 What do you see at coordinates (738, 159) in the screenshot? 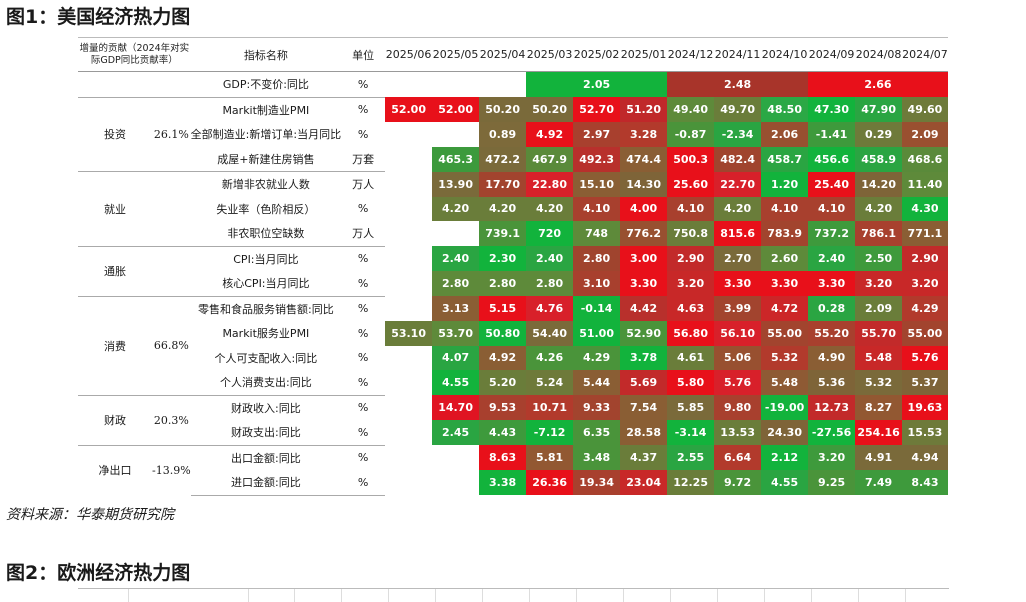
I see `heatmap-cell: 482.4` at bounding box center [738, 159].